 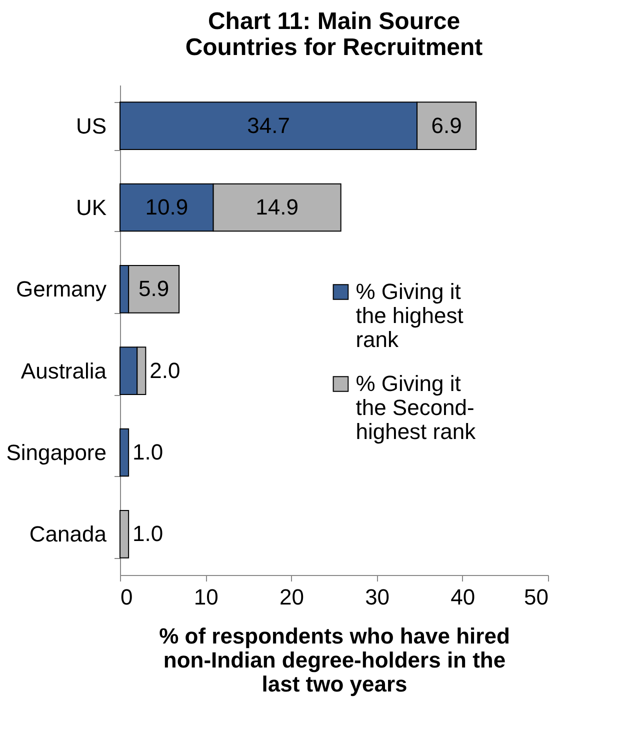 I want to click on y-tick-label: Singapore, so click(x=56, y=452).